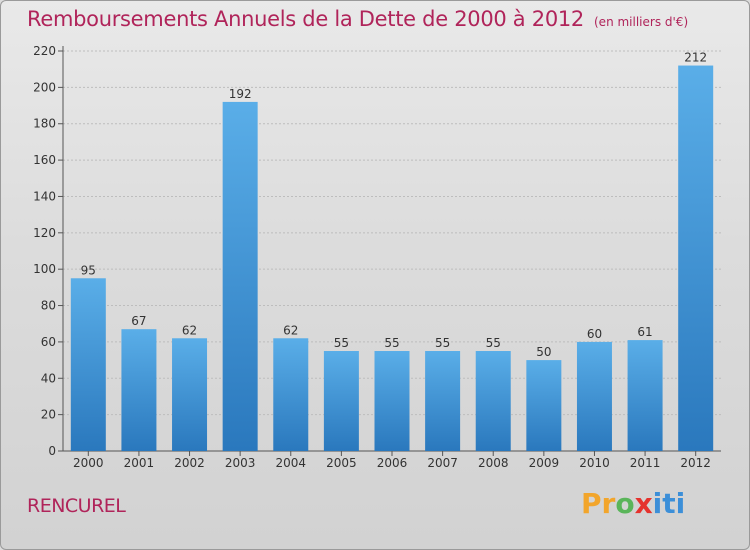 The image size is (750, 550). I want to click on bar-2002, so click(190, 394).